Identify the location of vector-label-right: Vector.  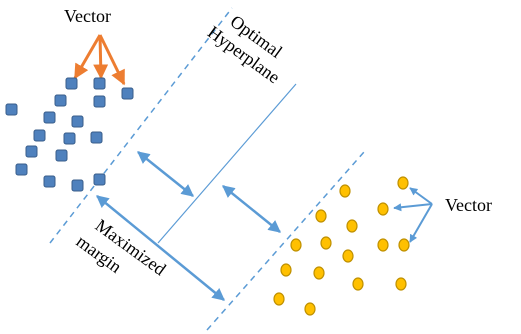
(468, 205).